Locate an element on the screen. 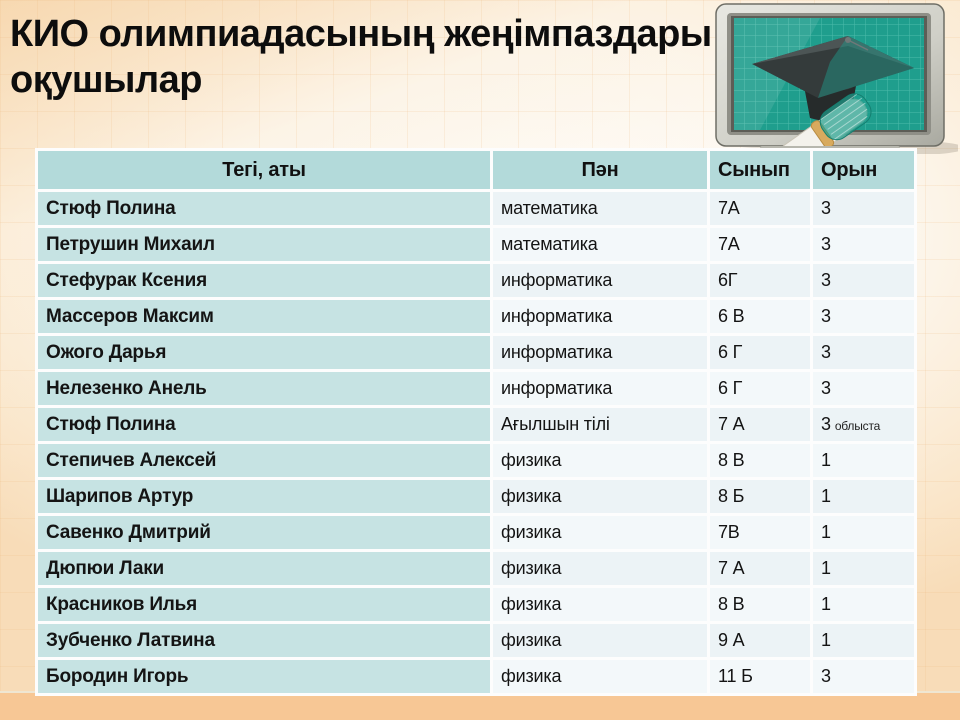 This screenshot has height=720, width=960. grade-cell: 8 Б is located at coordinates (760, 496).